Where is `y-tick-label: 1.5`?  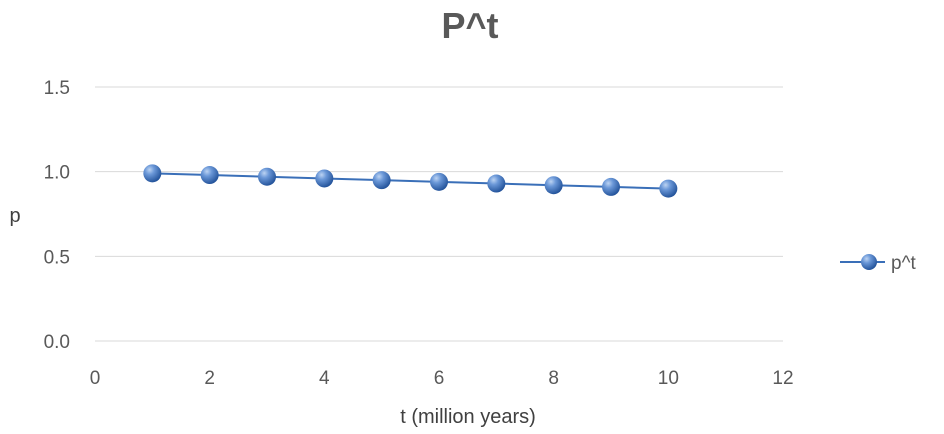
y-tick-label: 1.5 is located at coordinates (57, 88).